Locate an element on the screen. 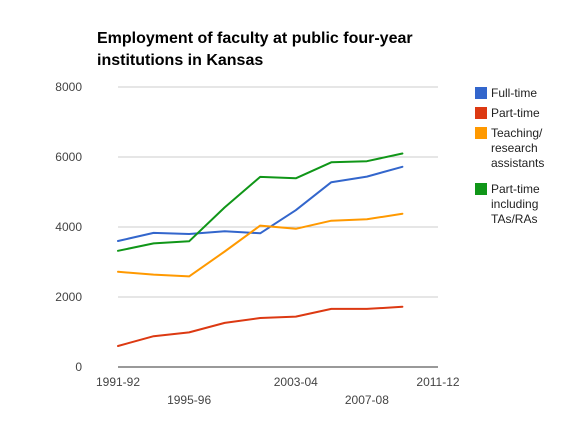 This screenshot has width=572, height=446. y-tick-label: 0 is located at coordinates (78, 367).